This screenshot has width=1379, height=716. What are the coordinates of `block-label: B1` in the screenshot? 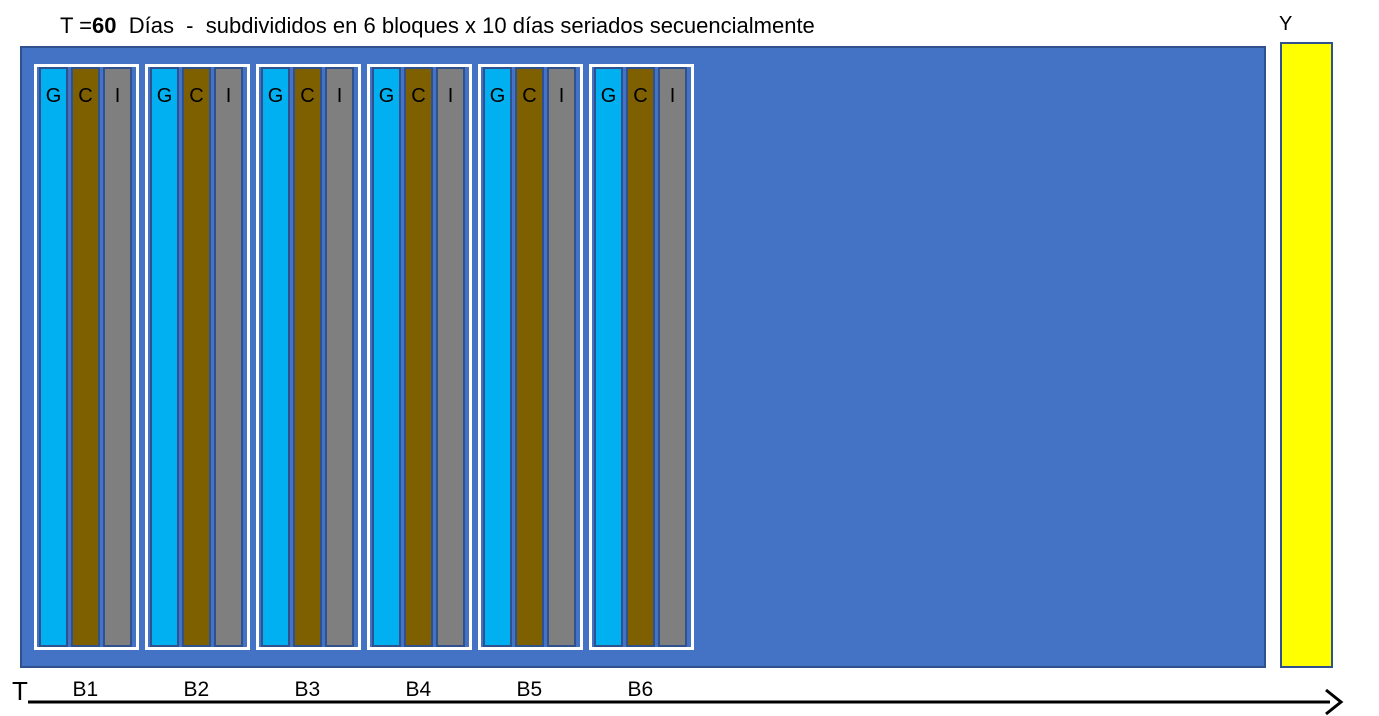 It's located at (85, 689).